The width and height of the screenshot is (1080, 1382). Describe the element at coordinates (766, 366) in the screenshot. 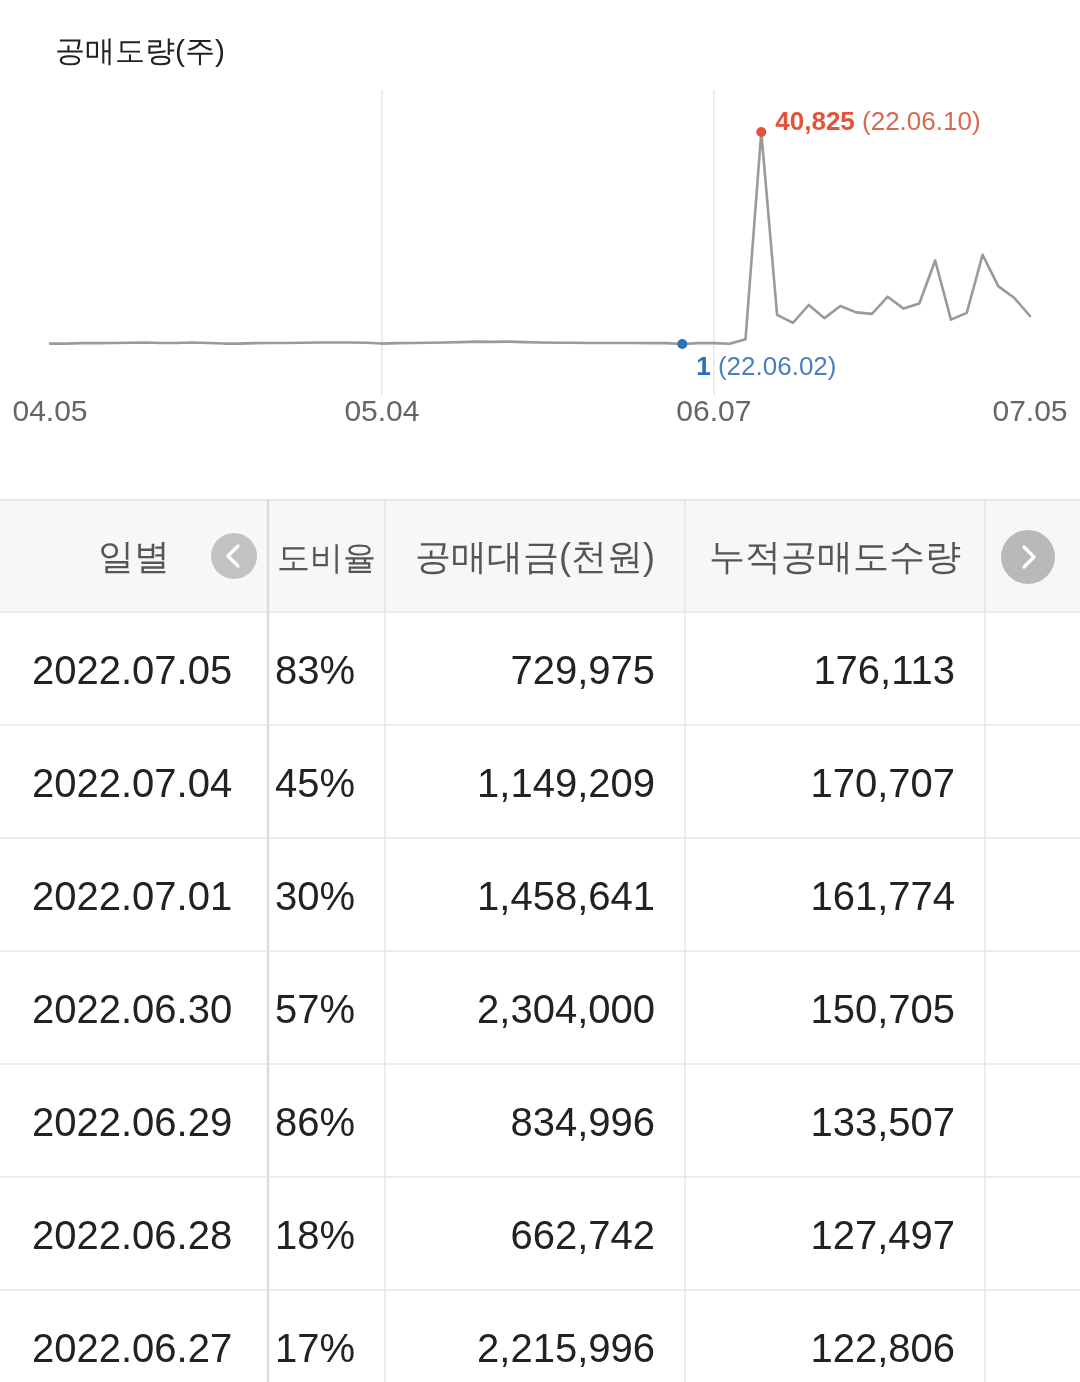

I see `text: 1 (22.06.02)` at that location.